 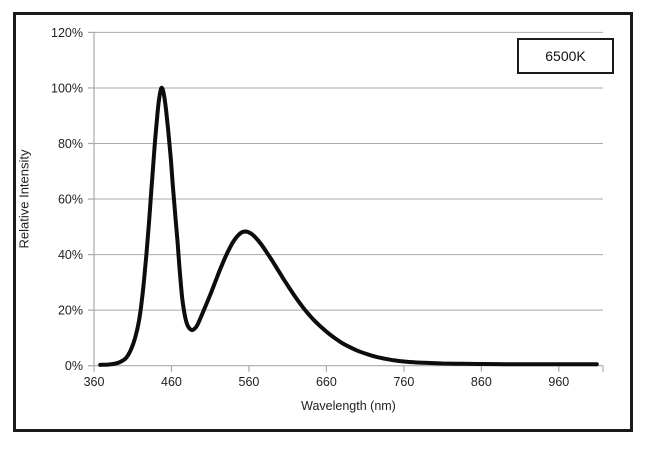 What do you see at coordinates (74, 366) in the screenshot?
I see `y-tick-label: 0%` at bounding box center [74, 366].